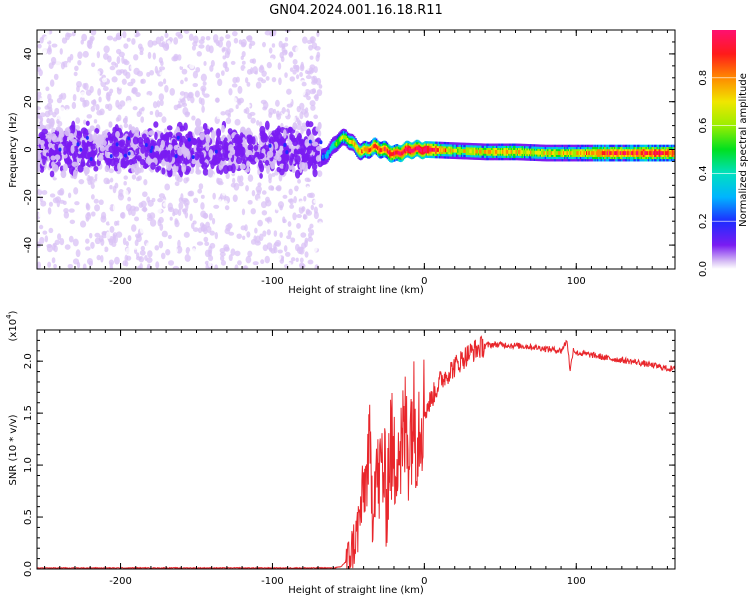  I want to click on snr-y-multiplier: (x104), so click(12, 325).